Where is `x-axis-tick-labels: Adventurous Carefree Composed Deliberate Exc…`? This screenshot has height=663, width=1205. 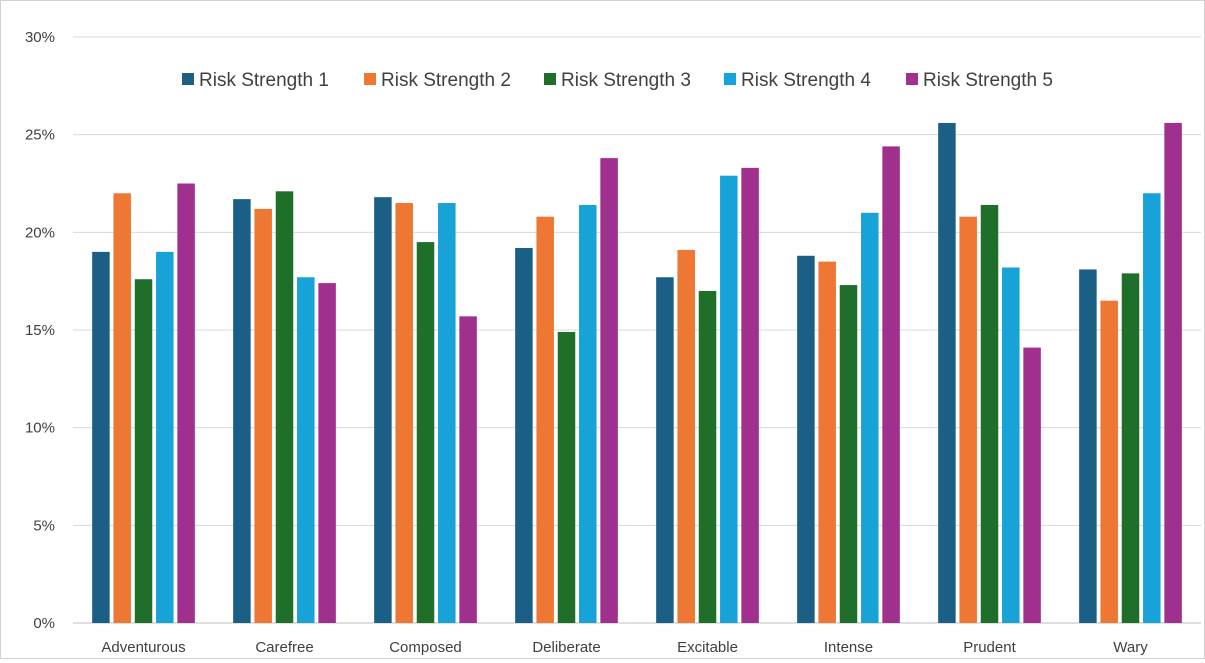
x-axis-tick-labels: Adventurous Carefree Composed Deliberate Exc… is located at coordinates (624, 647).